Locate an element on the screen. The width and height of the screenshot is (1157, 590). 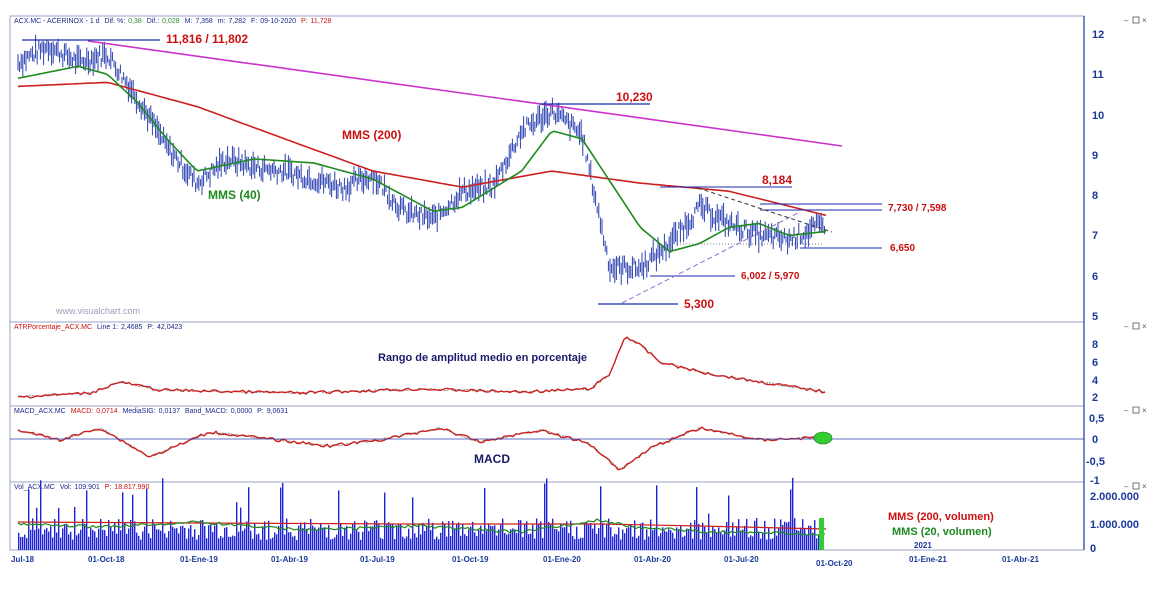
macd-yaxis: 0,5 0 -0,5 -1 is located at coordinates (1095, 450).